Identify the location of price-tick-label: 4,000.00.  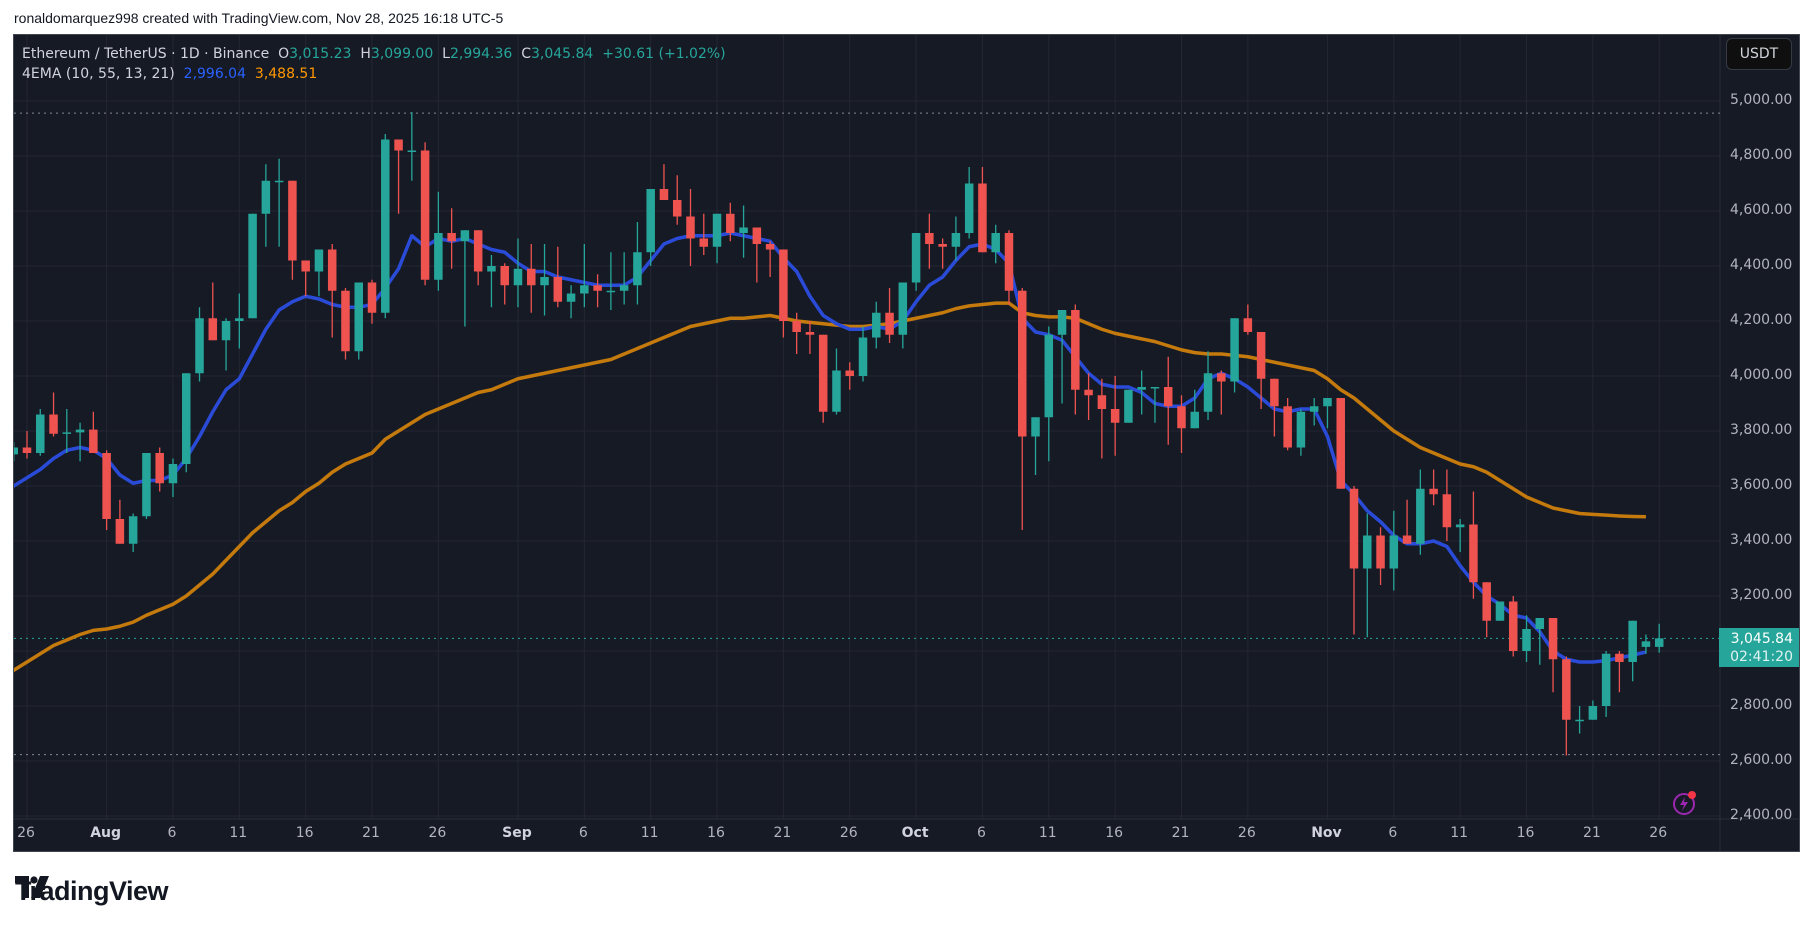
(1761, 375).